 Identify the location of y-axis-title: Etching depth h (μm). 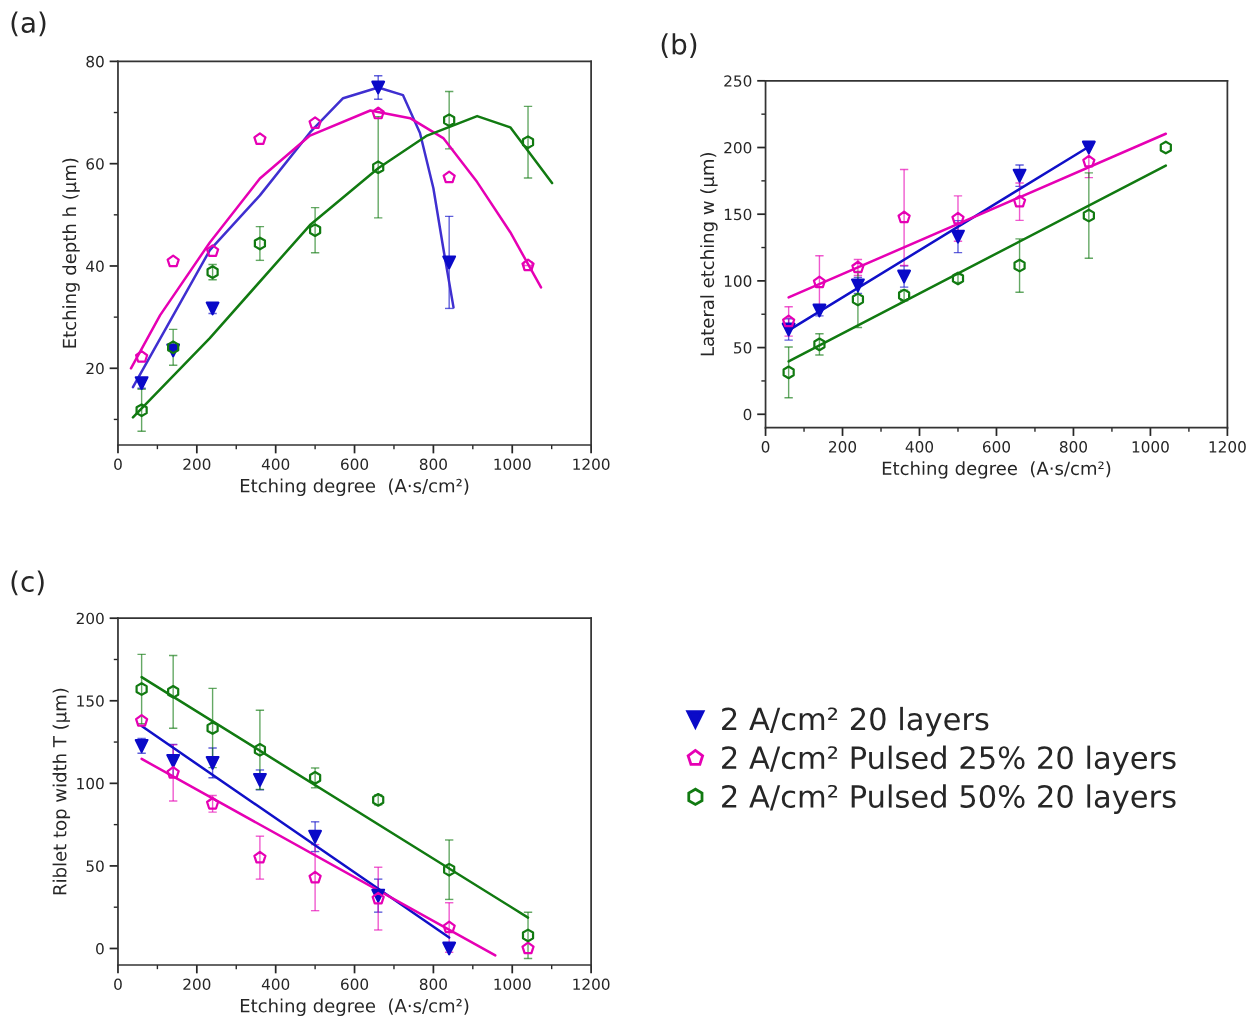
(71, 253).